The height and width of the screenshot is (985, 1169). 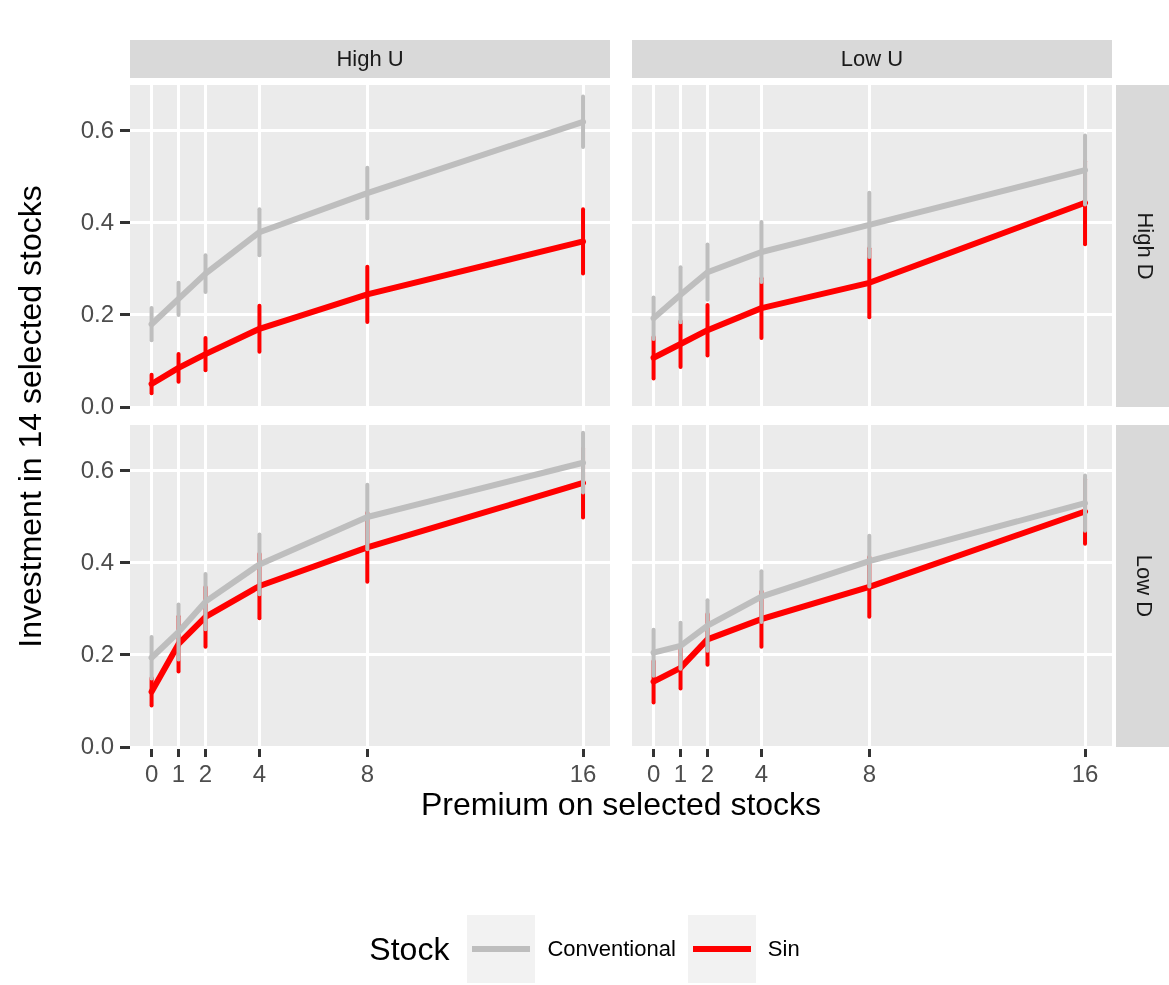 What do you see at coordinates (1144, 586) in the screenshot?
I see `y2-axis-title: Low D` at bounding box center [1144, 586].